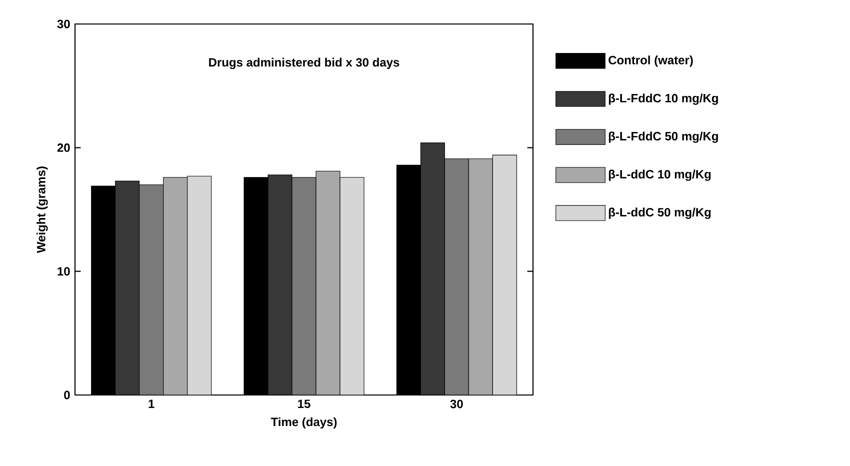 Image resolution: width=850 pixels, height=466 pixels. Describe the element at coordinates (456, 404) in the screenshot. I see `x-tick-label: 30` at that location.